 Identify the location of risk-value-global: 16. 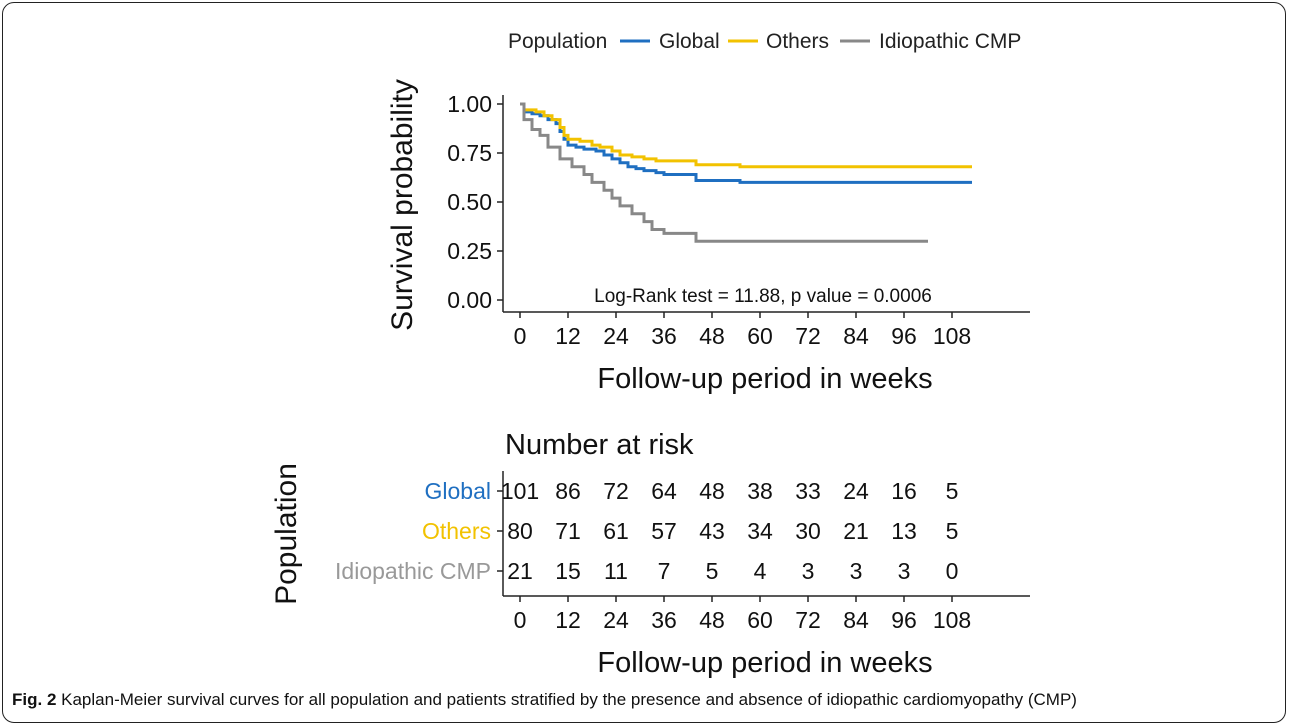
(904, 491).